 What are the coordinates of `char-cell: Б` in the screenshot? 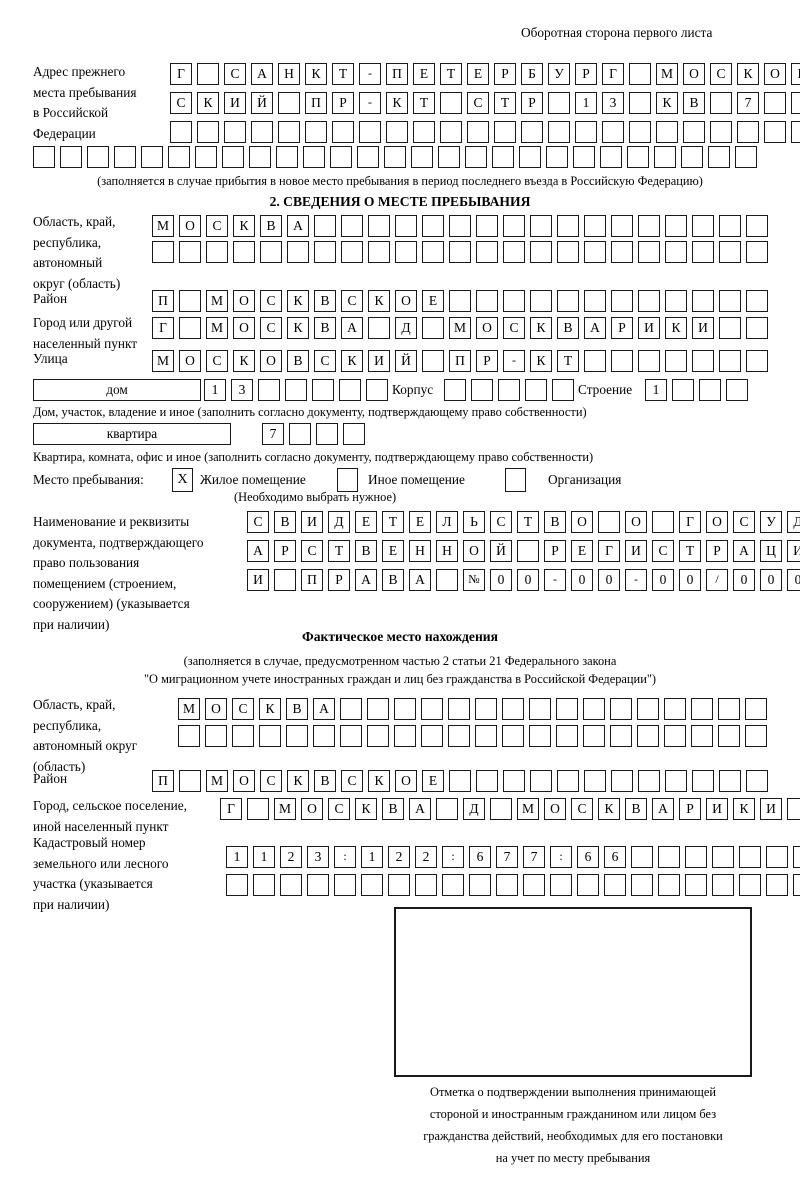 It's located at (532, 74).